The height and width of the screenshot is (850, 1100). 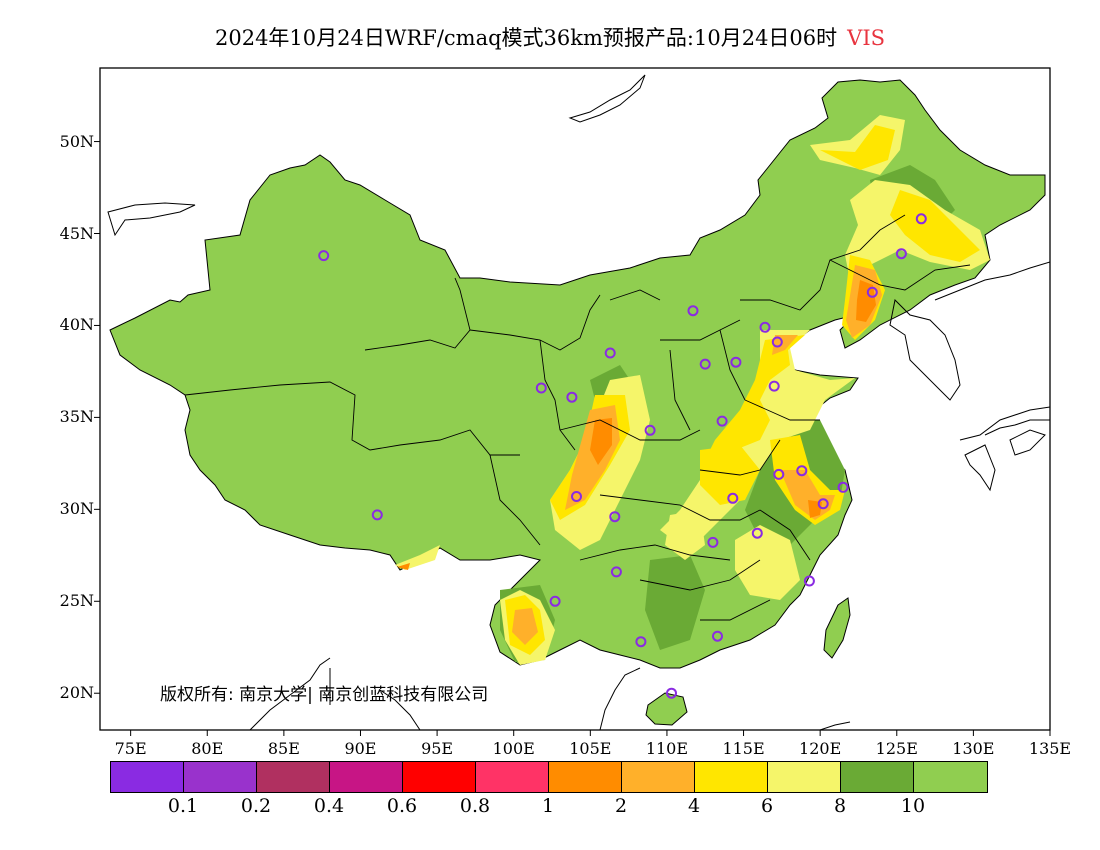 I want to click on lat-label: 50N, so click(x=76, y=141).